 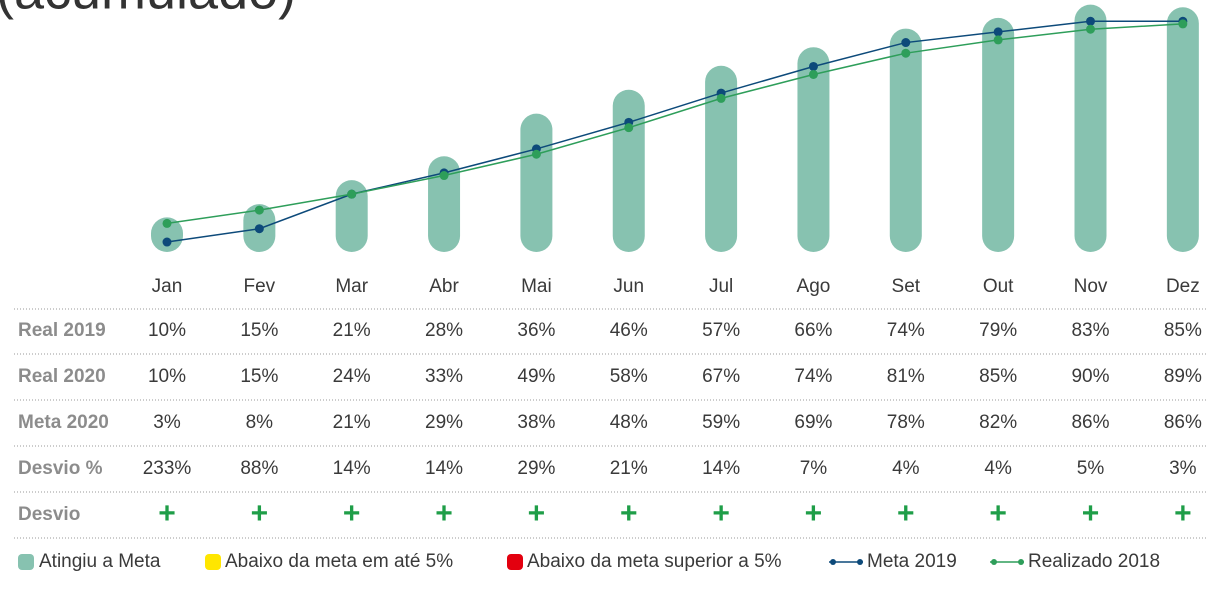 What do you see at coordinates (813, 422) in the screenshot?
I see `table-cell: 69%` at bounding box center [813, 422].